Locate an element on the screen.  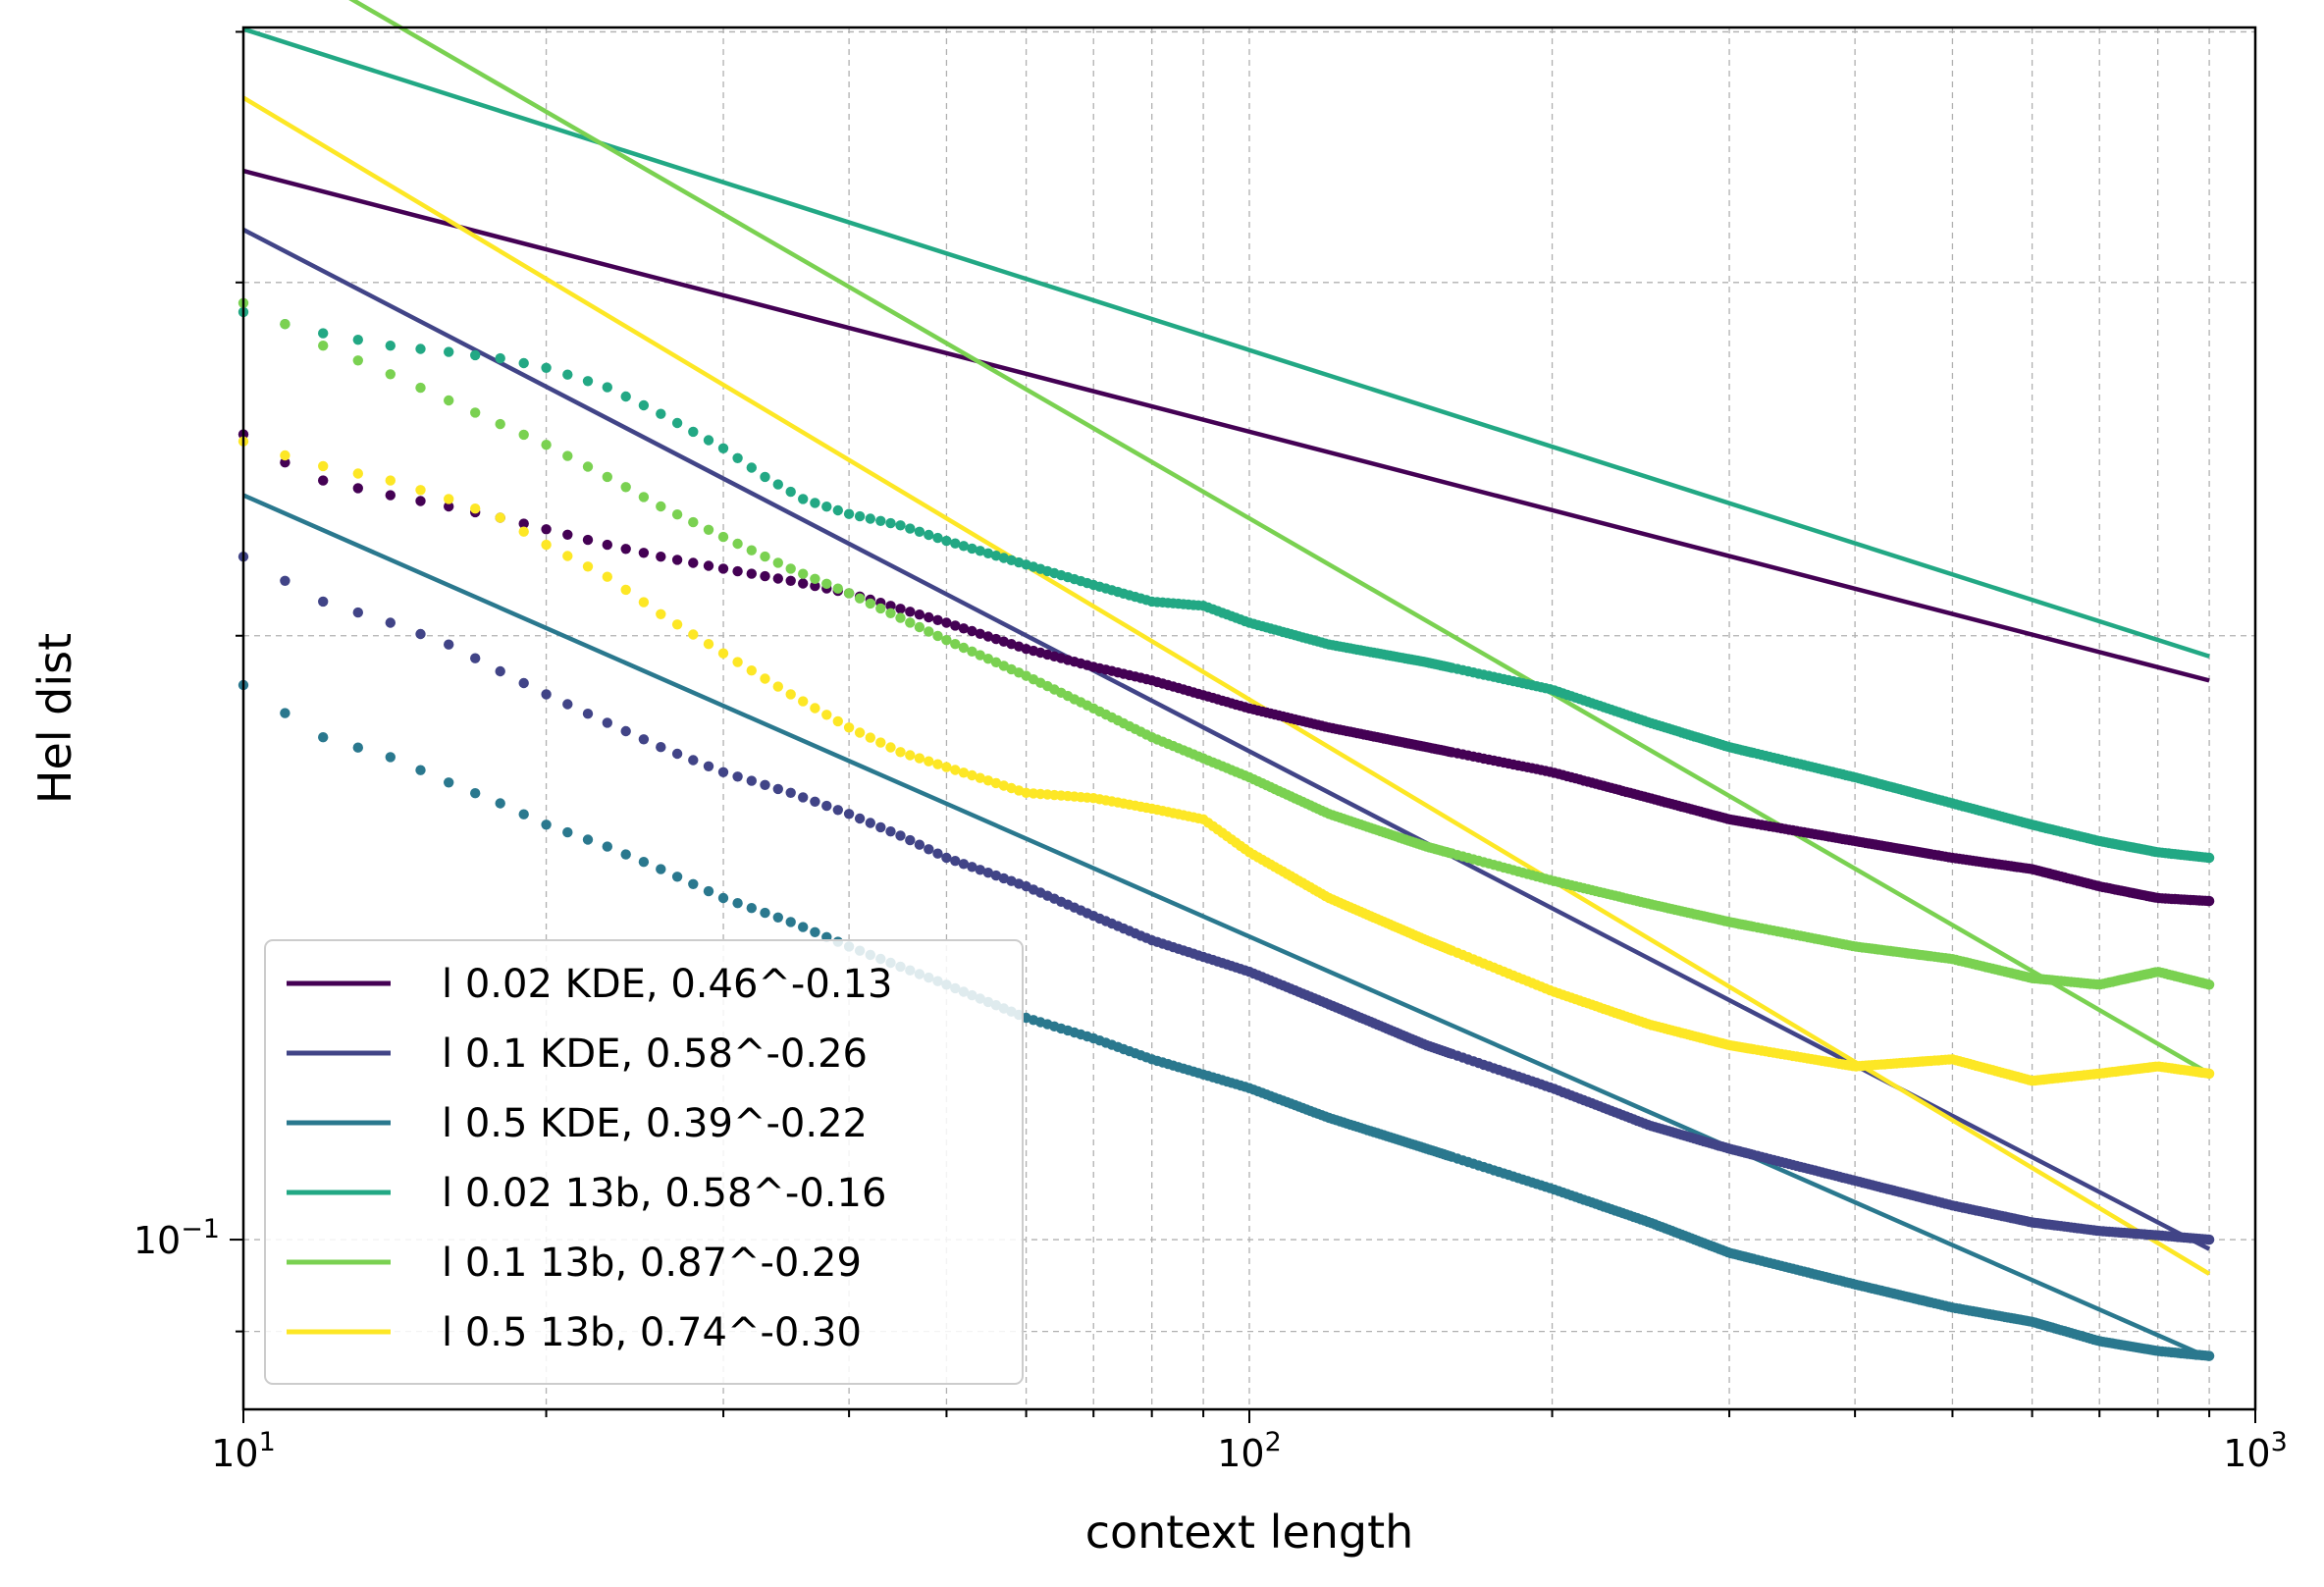
legend-label: l 0.02 KDE, 0.46^-0.13 is located at coordinates (667, 984).